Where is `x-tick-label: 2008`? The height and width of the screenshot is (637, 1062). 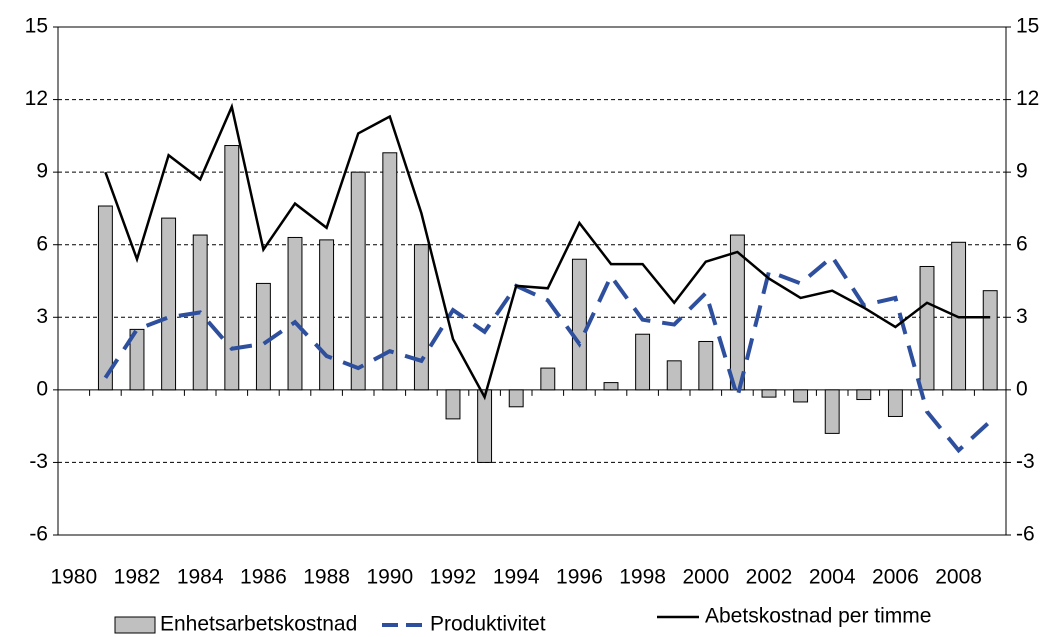 x-tick-label: 2008 is located at coordinates (958, 577).